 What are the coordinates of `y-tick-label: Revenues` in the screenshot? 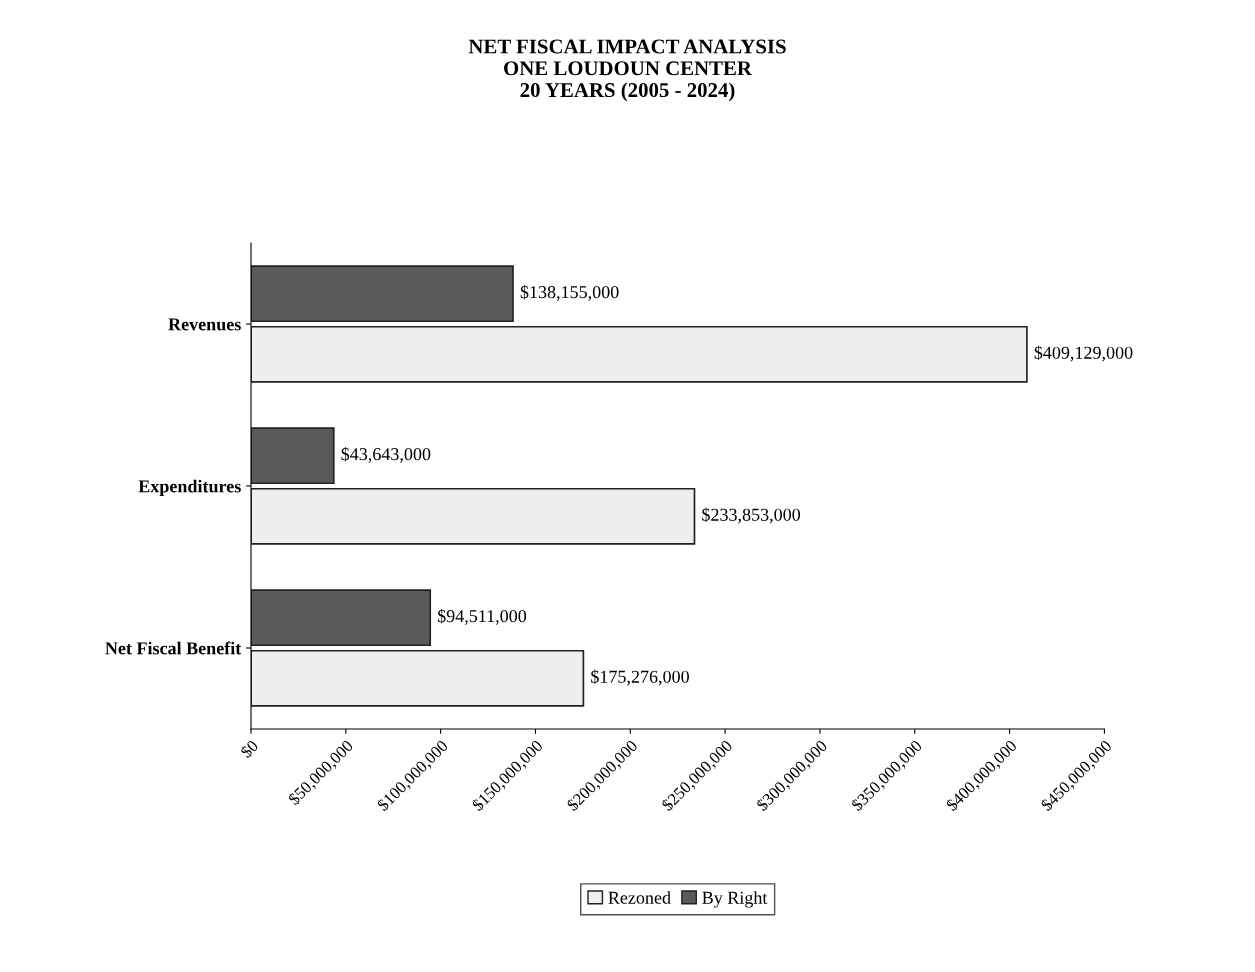 It's located at (204, 324).